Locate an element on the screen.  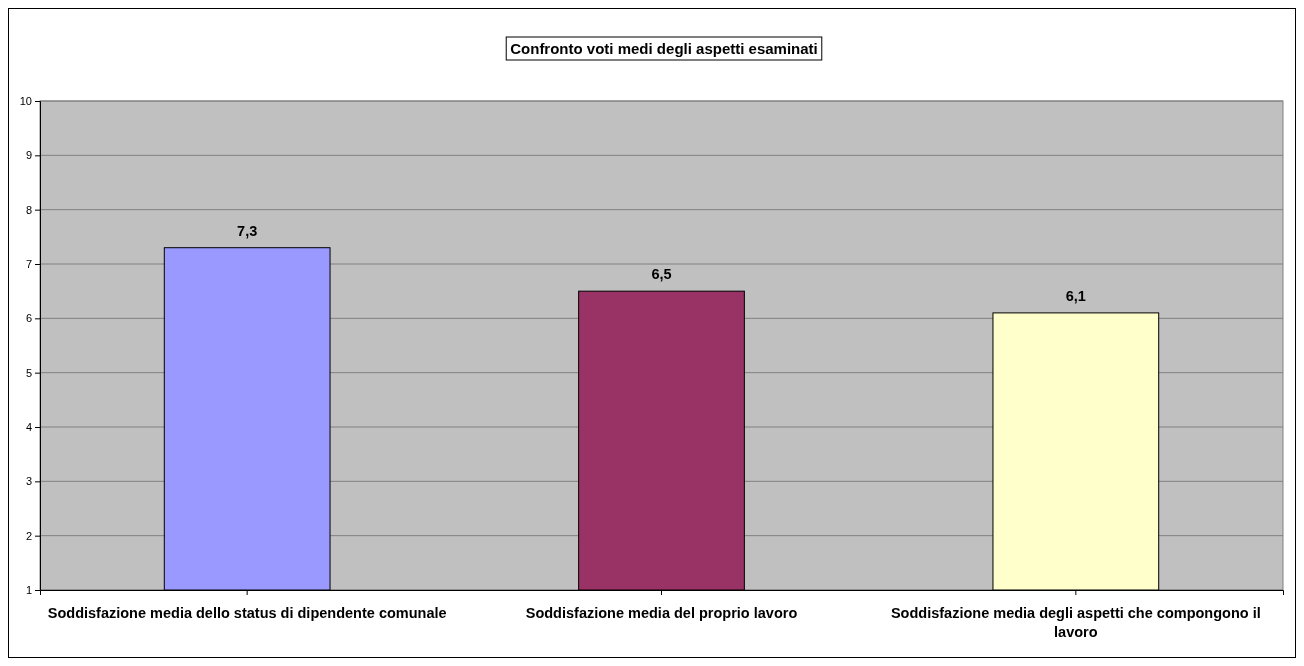
x-tick-label: Soddisfazione media del proprio lavoro is located at coordinates (661, 613).